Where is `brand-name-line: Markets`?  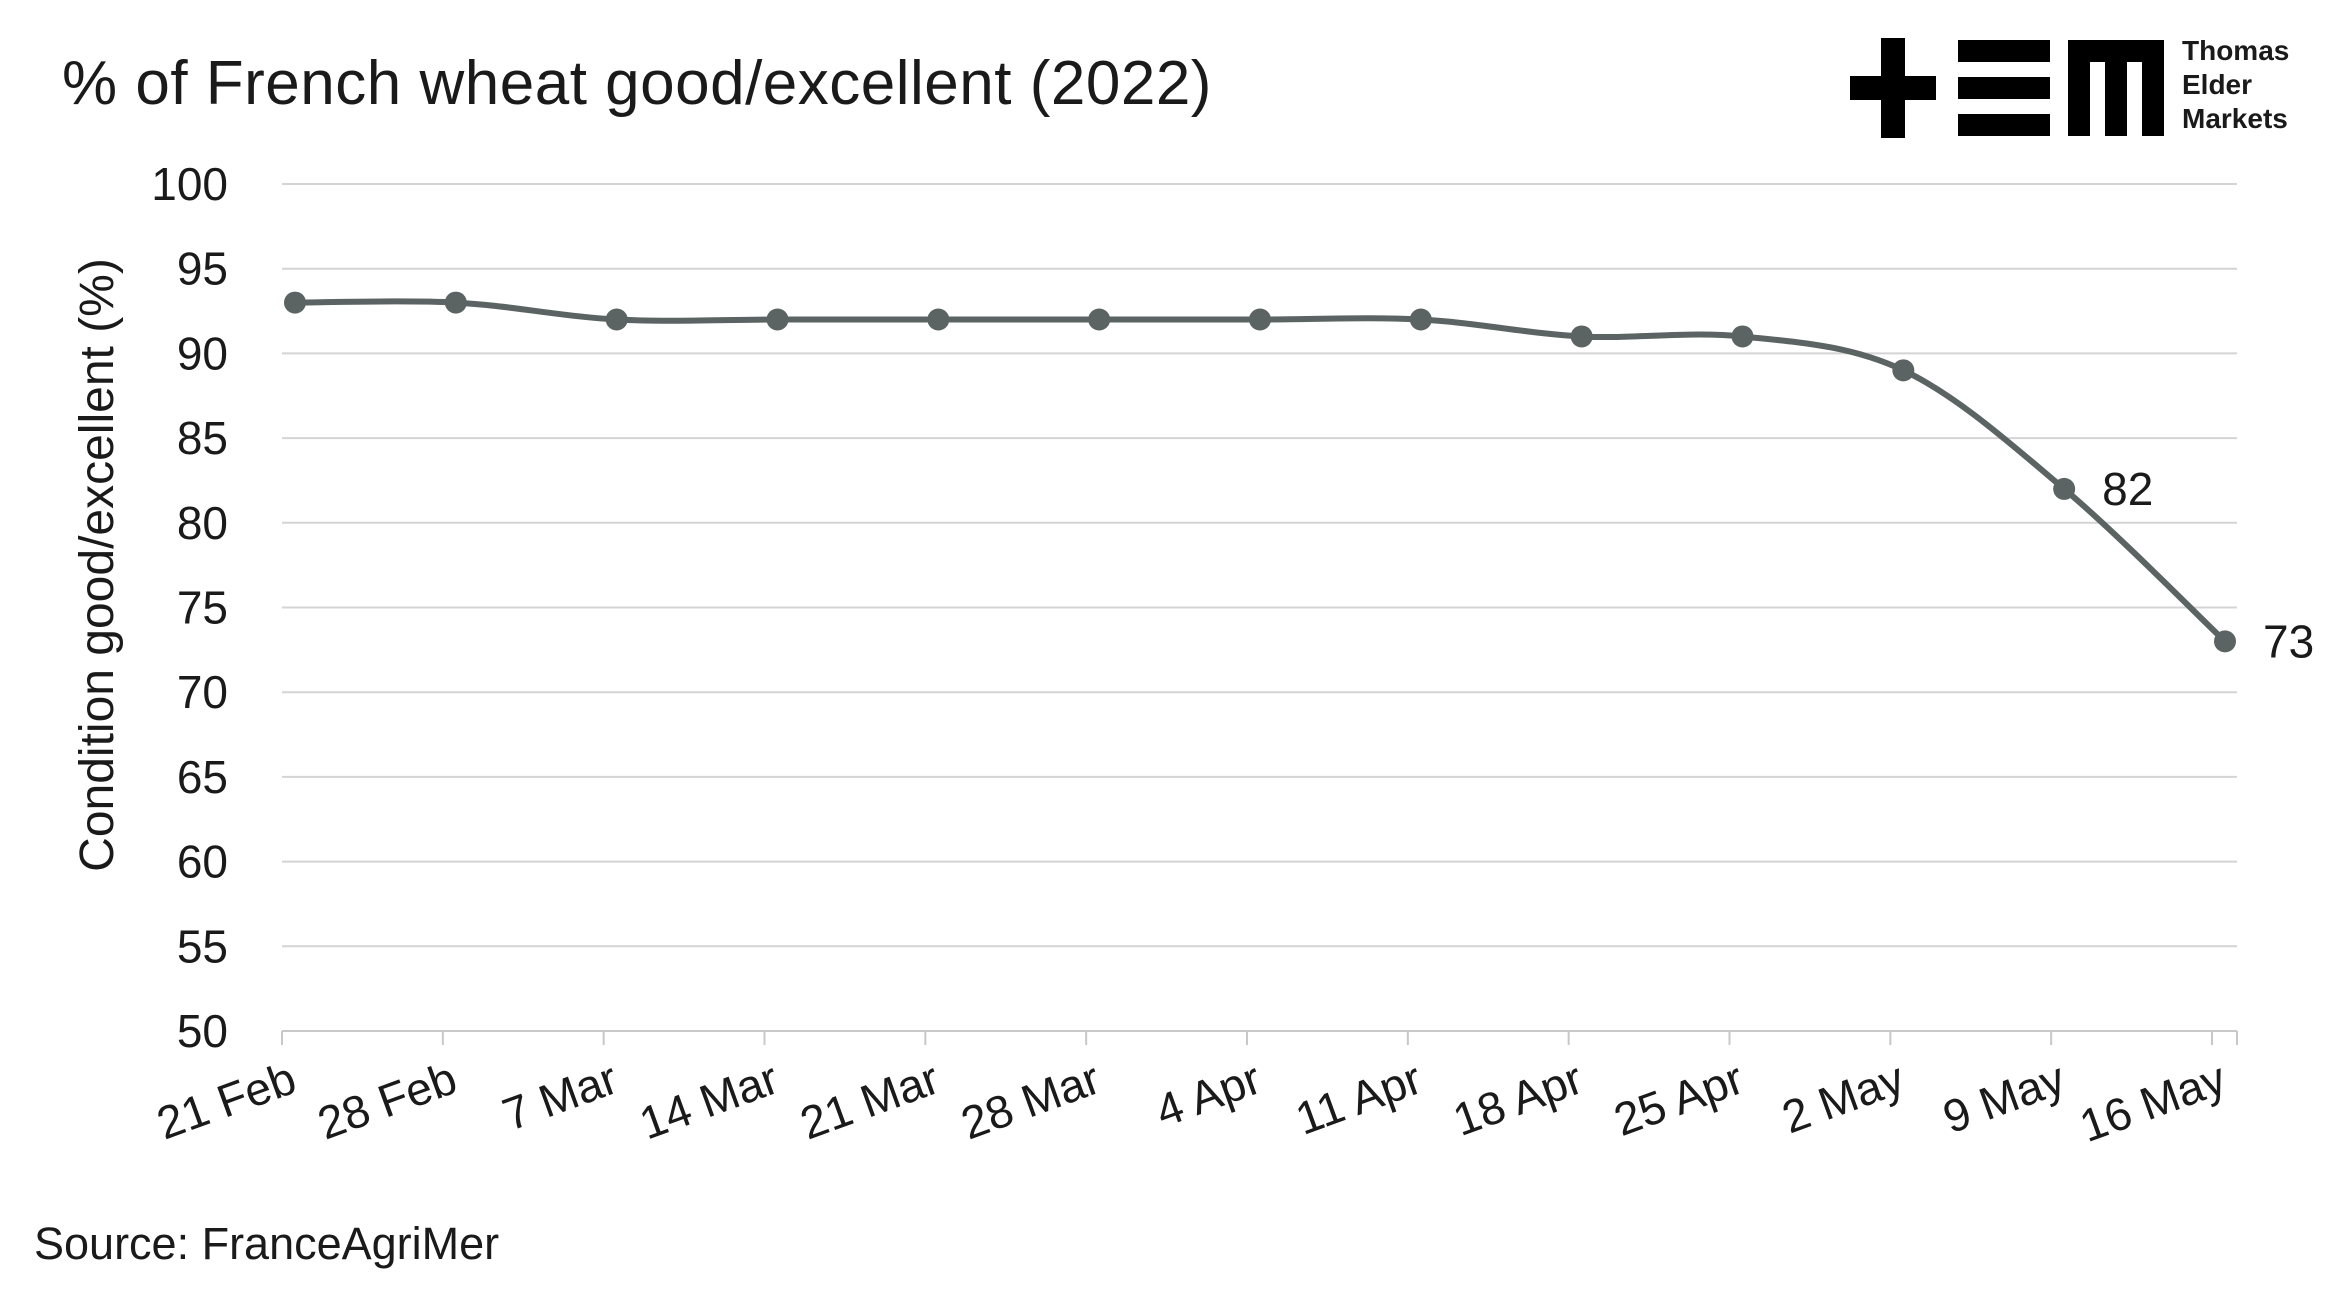 brand-name-line: Markets is located at coordinates (2235, 118).